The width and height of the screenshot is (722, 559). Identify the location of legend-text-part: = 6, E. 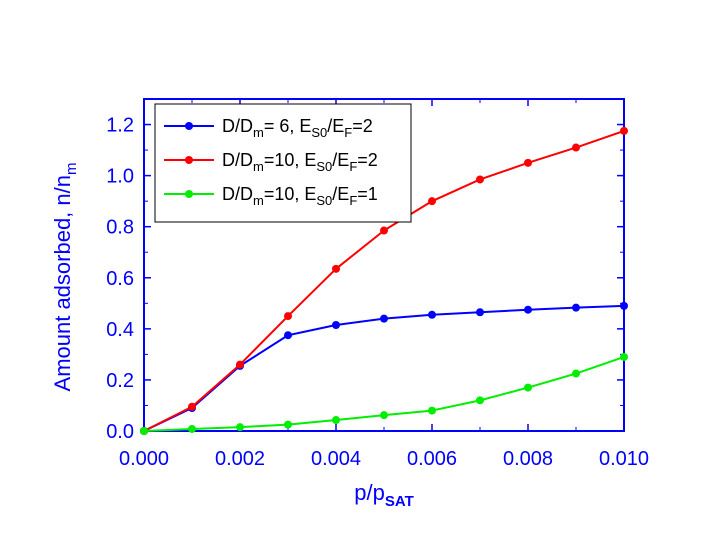
(288, 126).